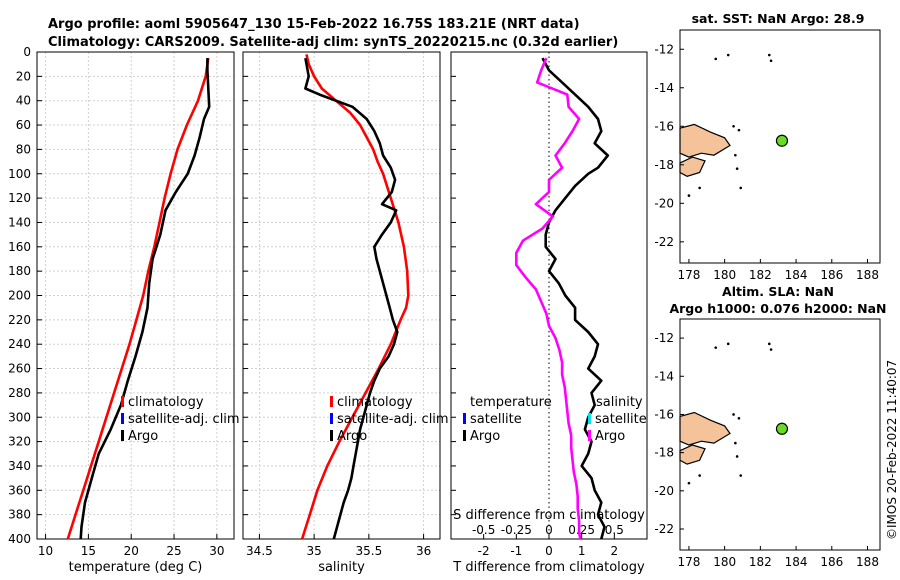 This screenshot has height=580, width=900. I want to click on y-tick-label: 40, so click(23, 101).